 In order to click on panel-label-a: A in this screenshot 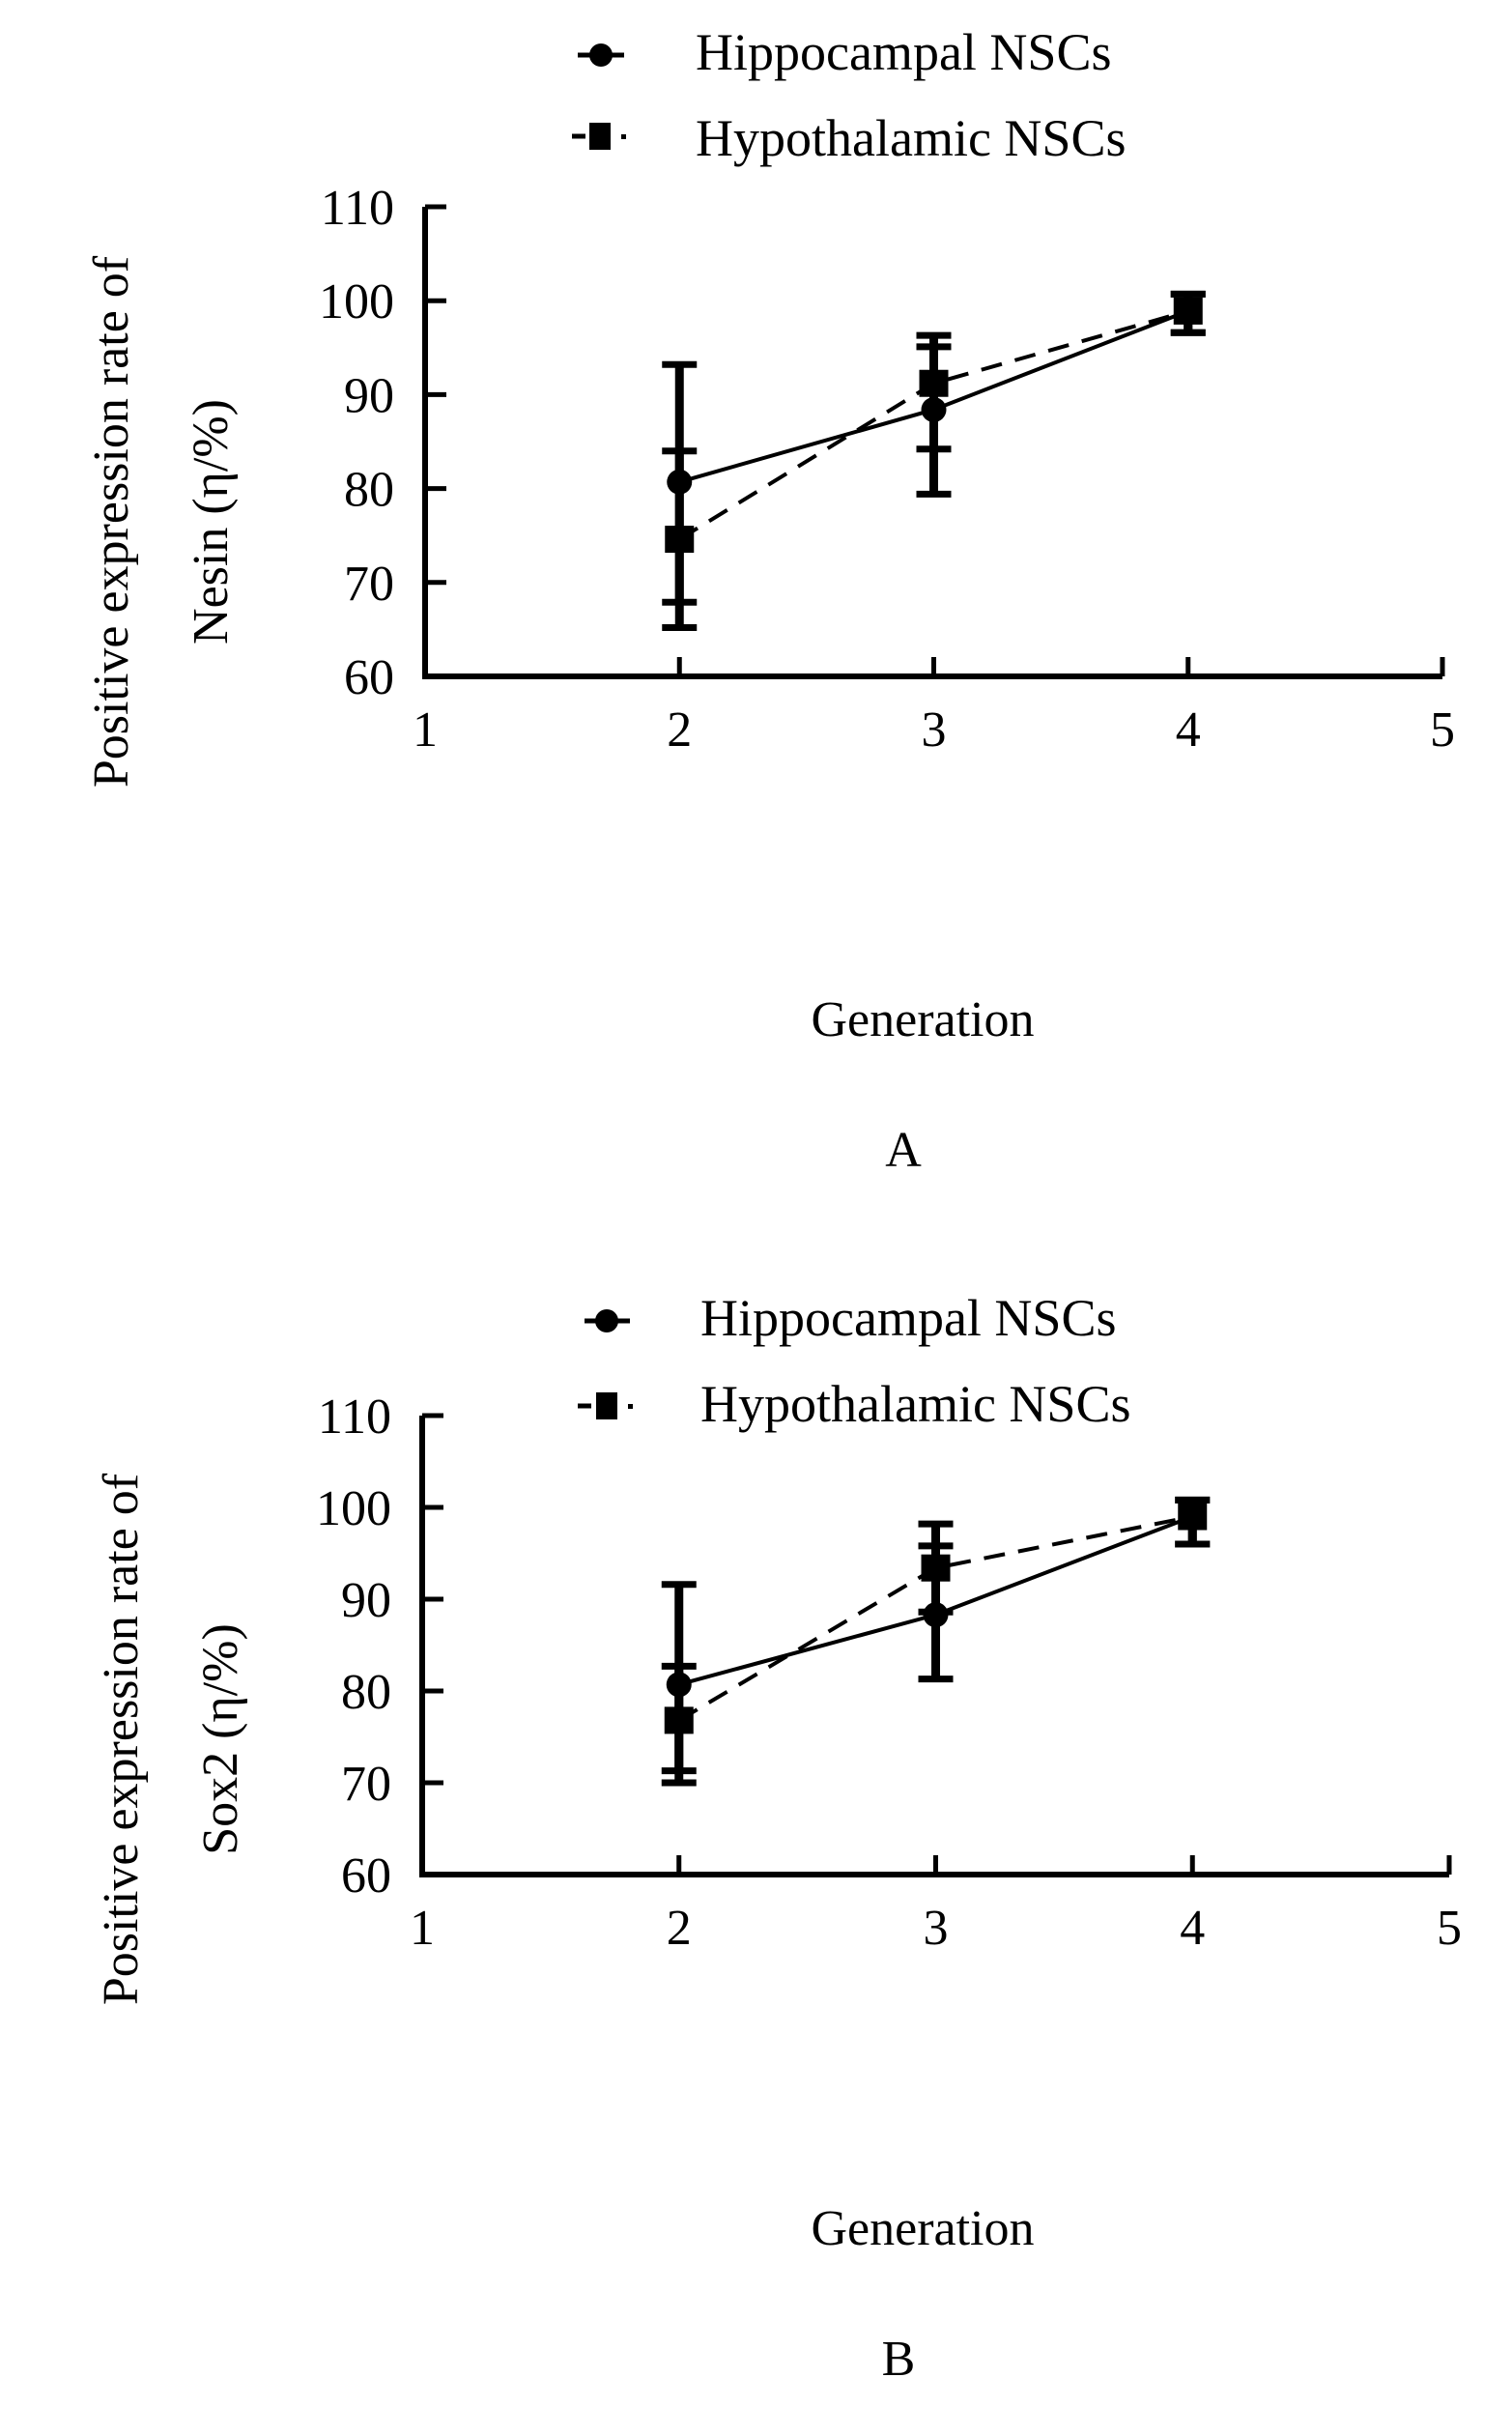, I will do `click(903, 1150)`.